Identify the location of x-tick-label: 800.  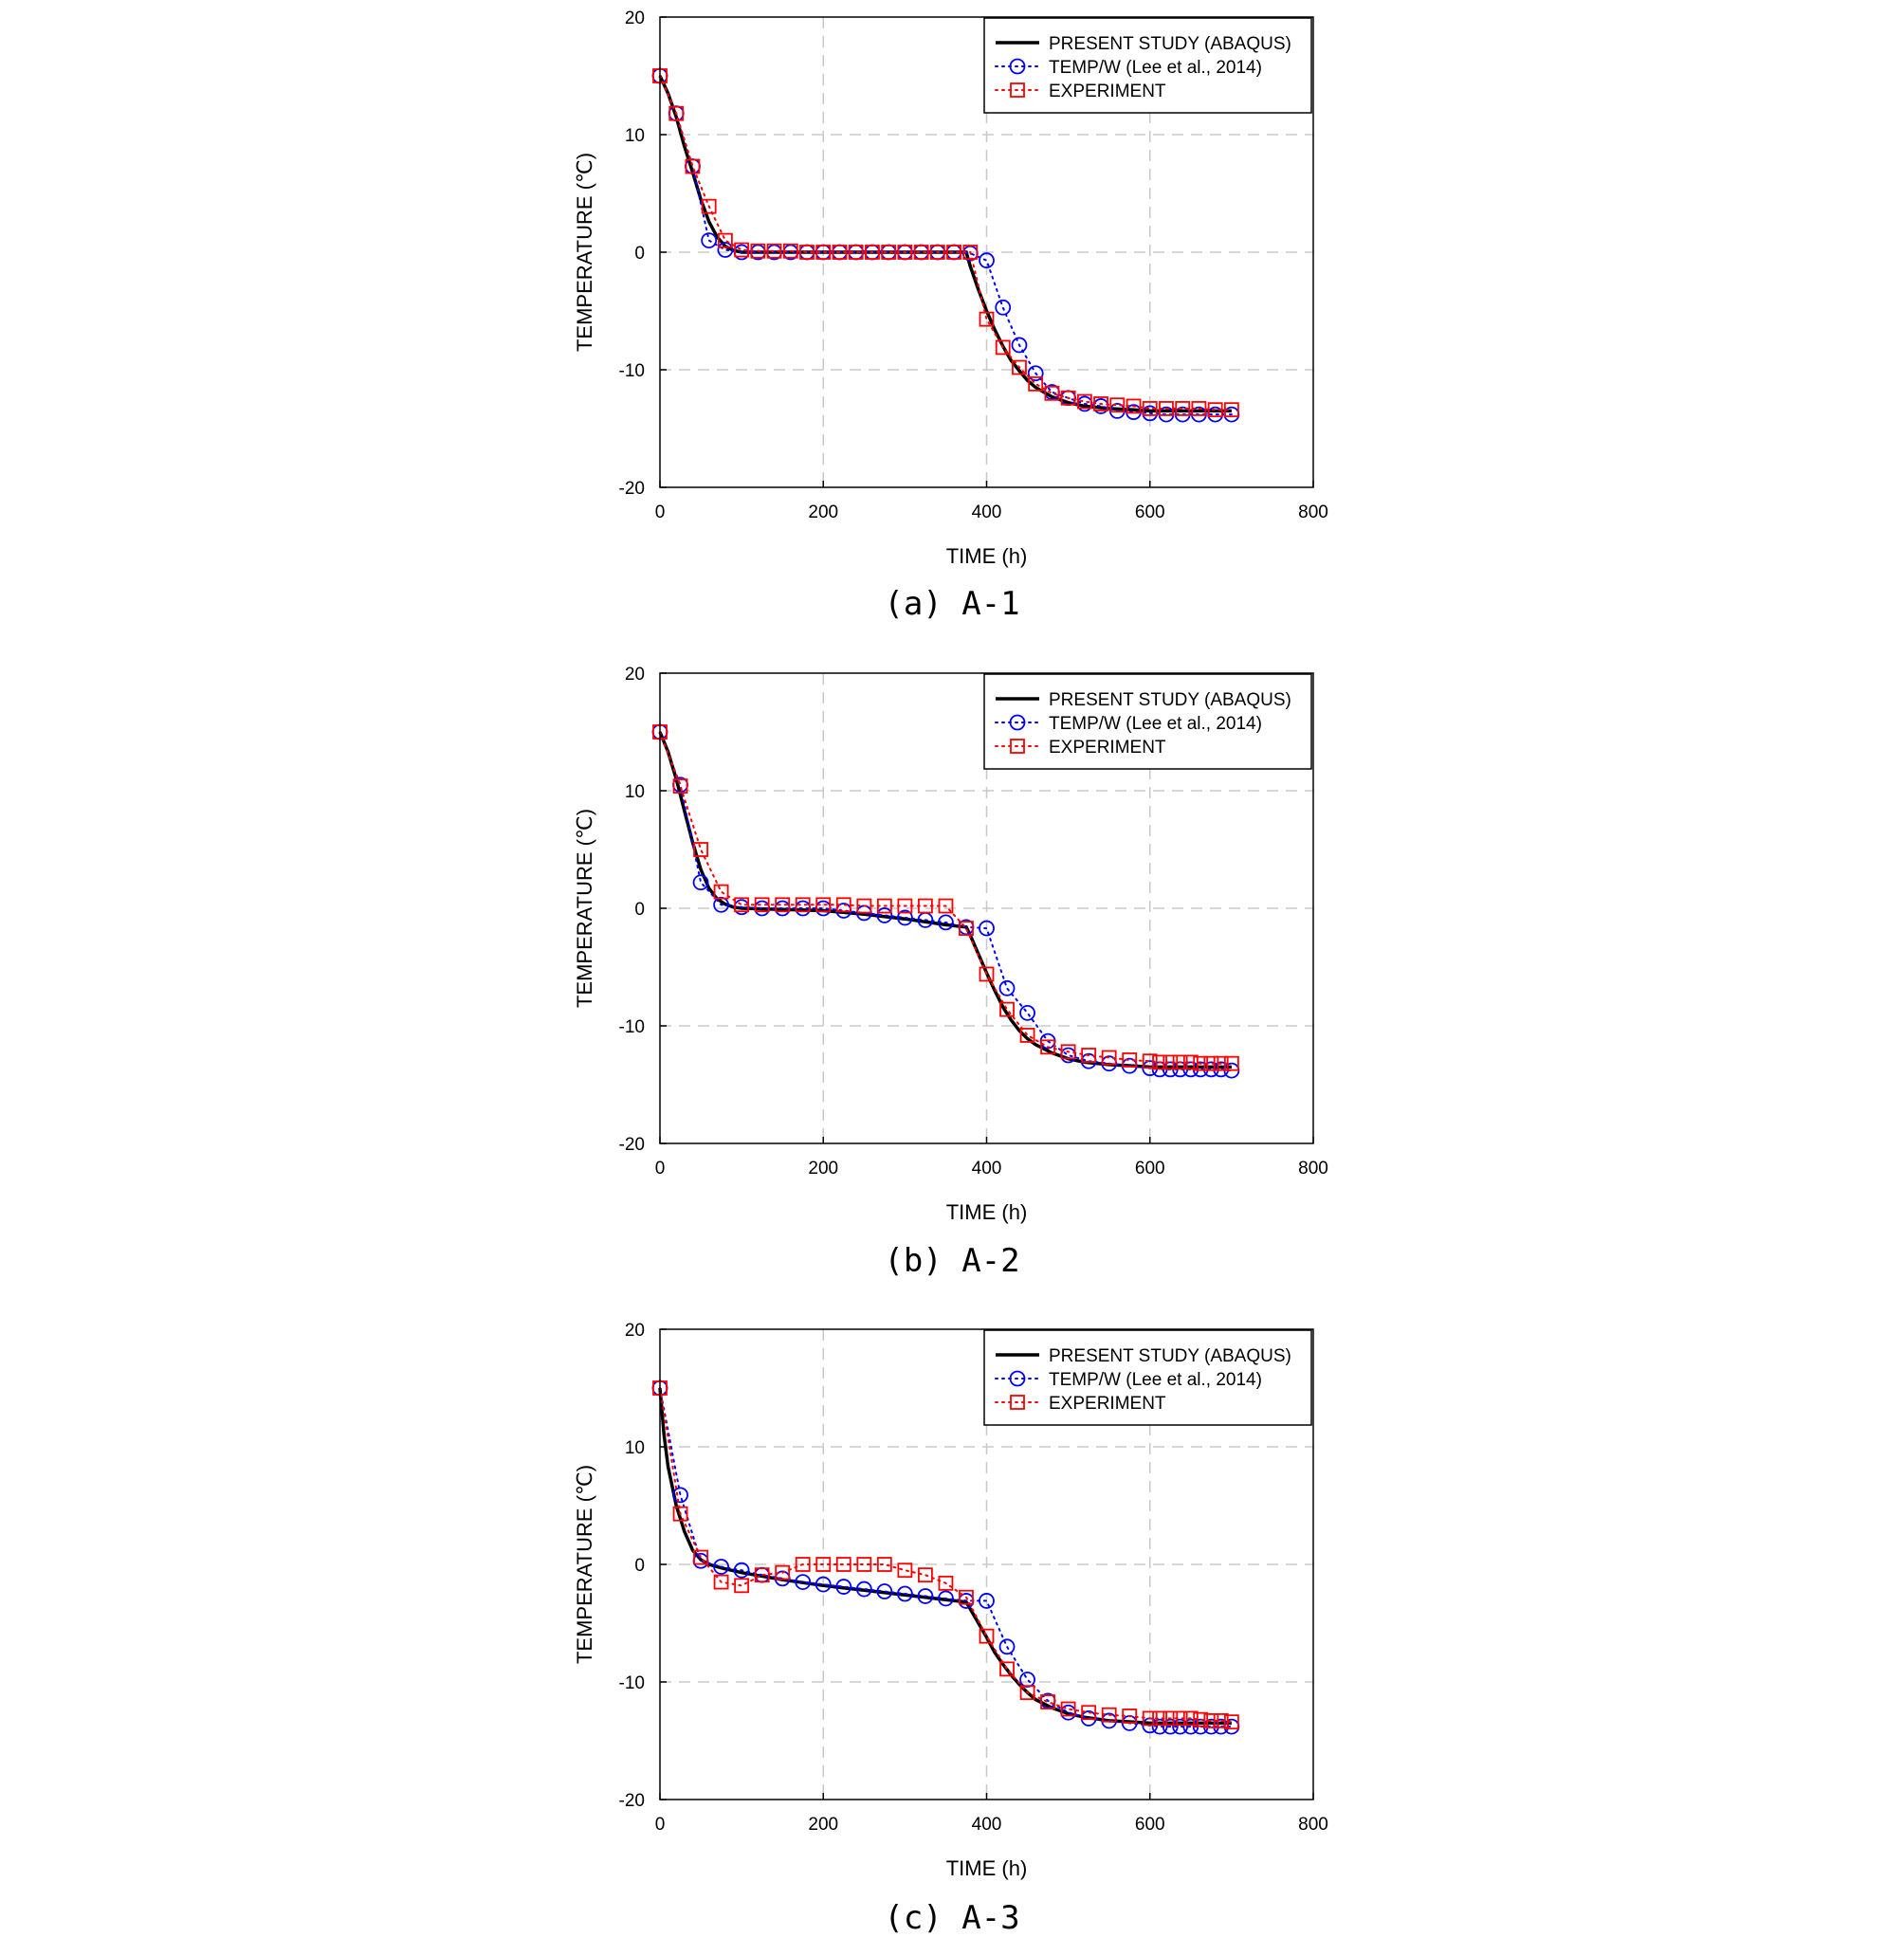
(1313, 1825).